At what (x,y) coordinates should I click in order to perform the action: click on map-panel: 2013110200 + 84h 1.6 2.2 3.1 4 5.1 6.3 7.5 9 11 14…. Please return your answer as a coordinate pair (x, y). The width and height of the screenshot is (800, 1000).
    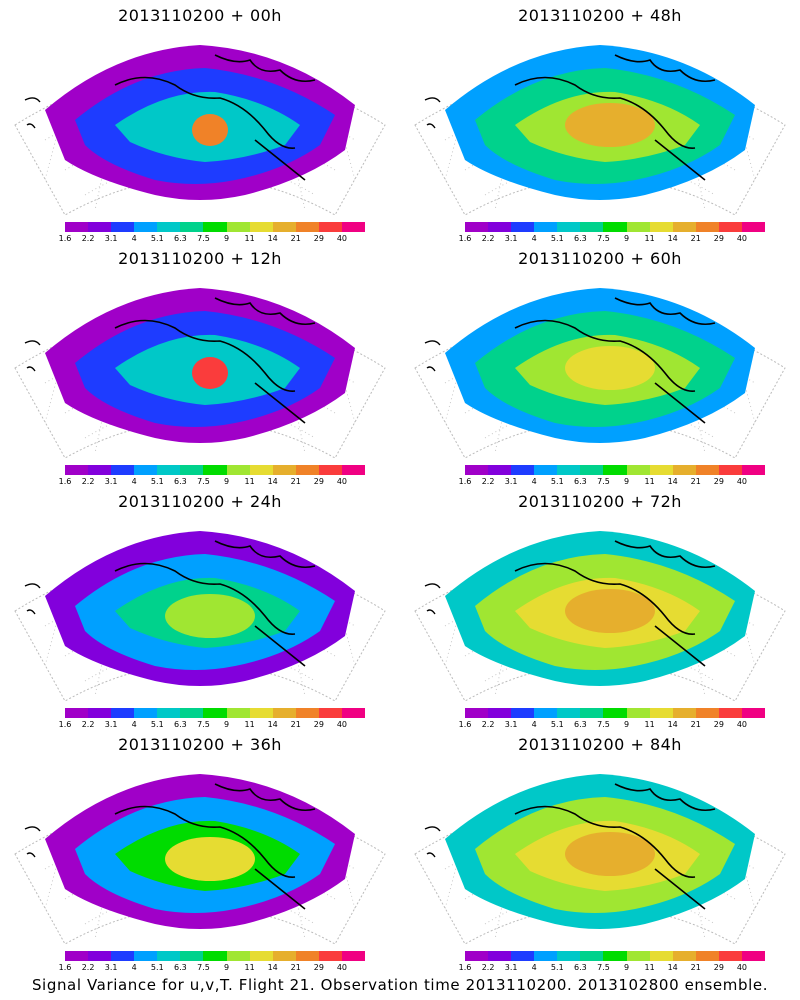
    Looking at the image, I should click on (600, 851).